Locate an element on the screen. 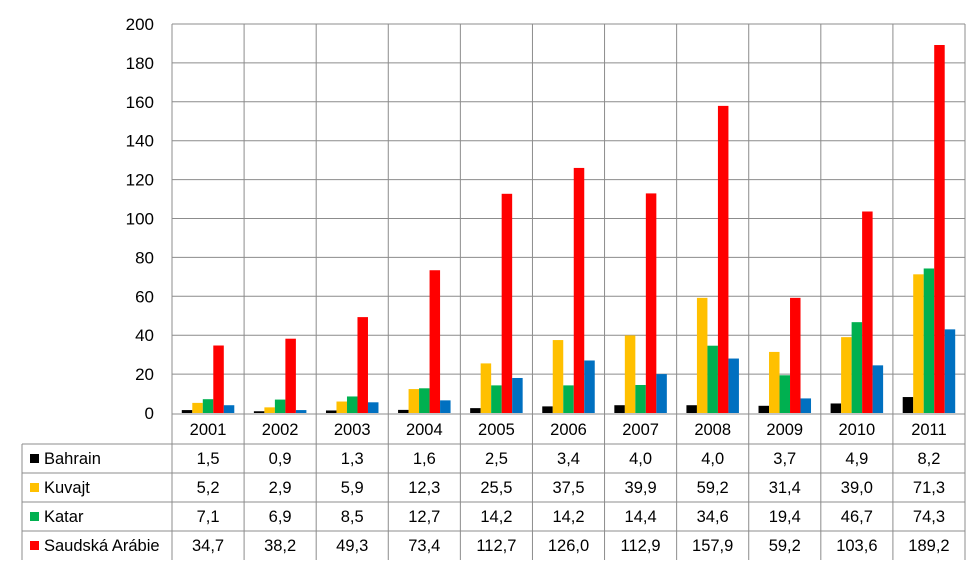 The image size is (979, 565). data-label: 157,9 is located at coordinates (712, 546).